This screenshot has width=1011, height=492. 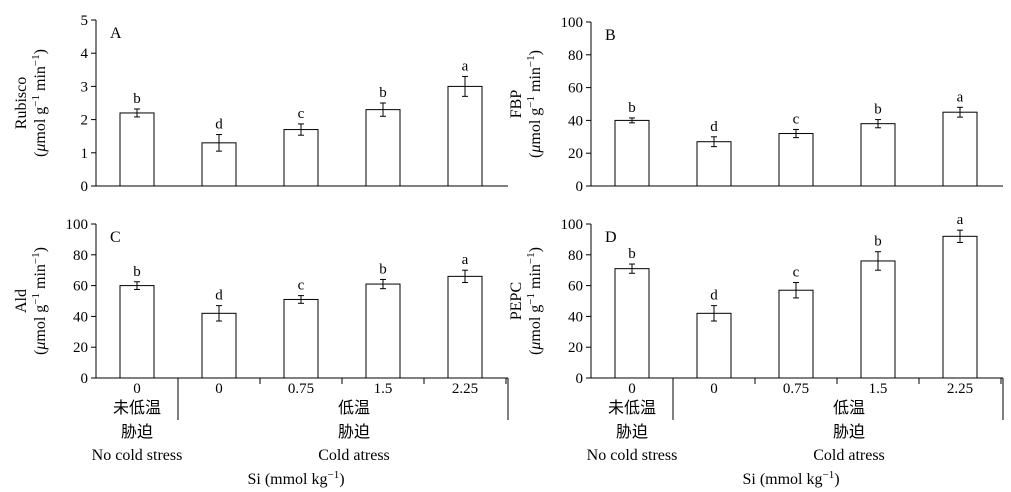 What do you see at coordinates (116, 33) in the screenshot?
I see `panel-letter: A` at bounding box center [116, 33].